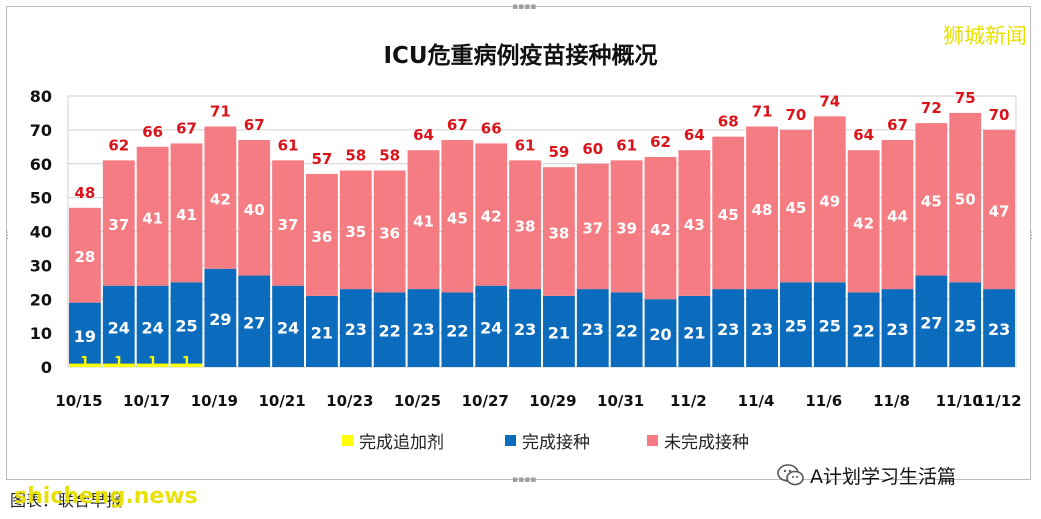 The width and height of the screenshot is (1041, 519). What do you see at coordinates (84, 193) in the screenshot?
I see `data-label-total: 48` at bounding box center [84, 193].